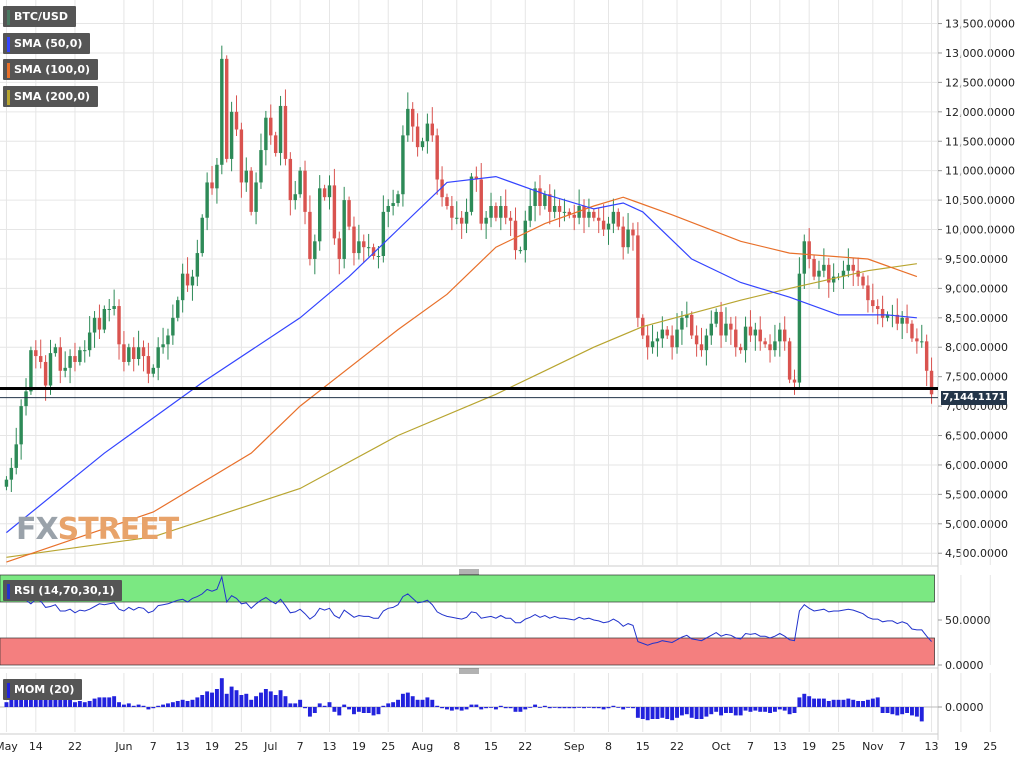 This screenshot has width=1029, height=758. What do you see at coordinates (51, 69) in the screenshot?
I see `legend-sma100: SMA (100,0)` at bounding box center [51, 69].